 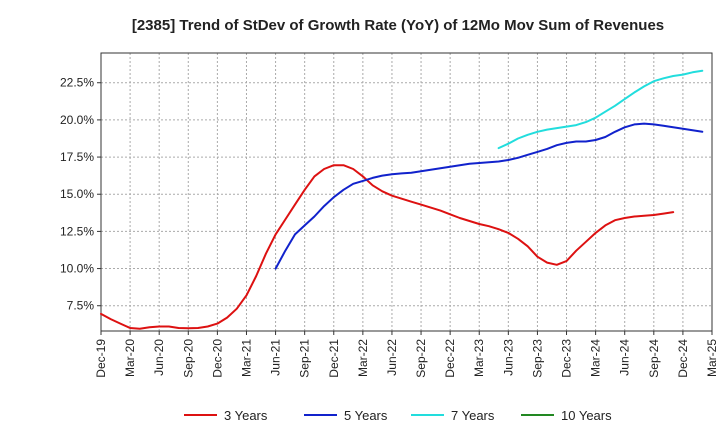 I want to click on x-tick-label: Jun-20, so click(x=159, y=357).